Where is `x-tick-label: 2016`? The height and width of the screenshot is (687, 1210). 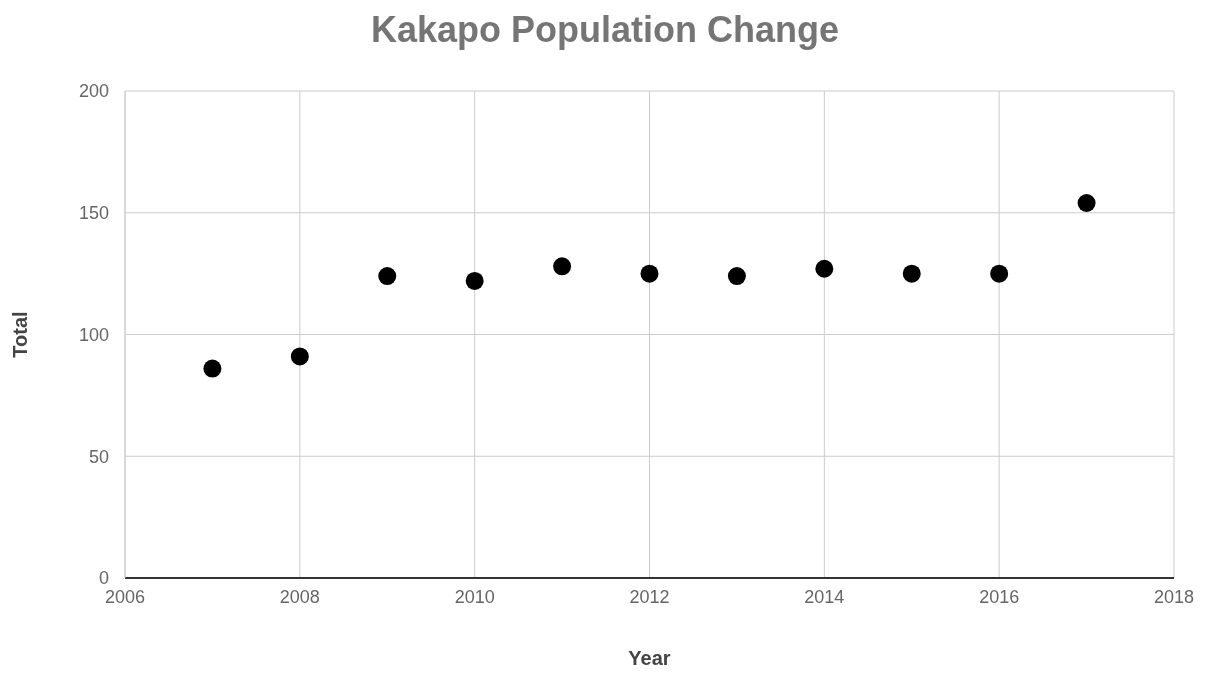
x-tick-label: 2016 is located at coordinates (999, 596).